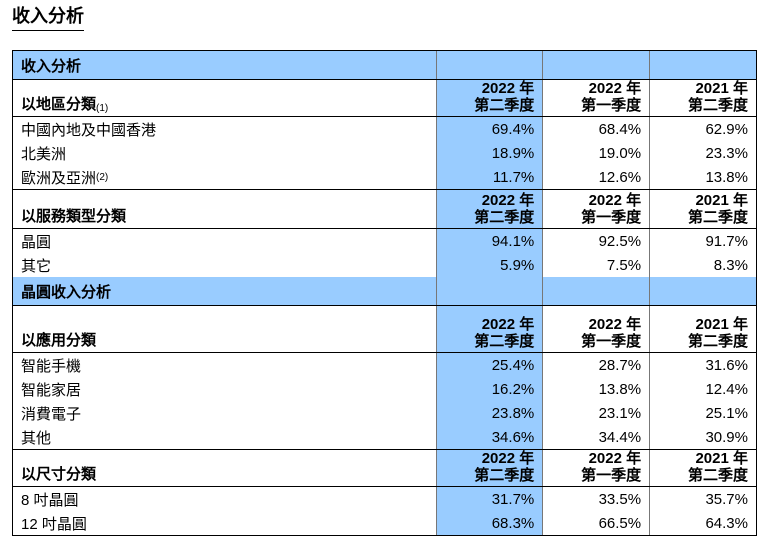 The width and height of the screenshot is (769, 544). Describe the element at coordinates (489, 177) in the screenshot. I see `value: 11.7%` at that location.